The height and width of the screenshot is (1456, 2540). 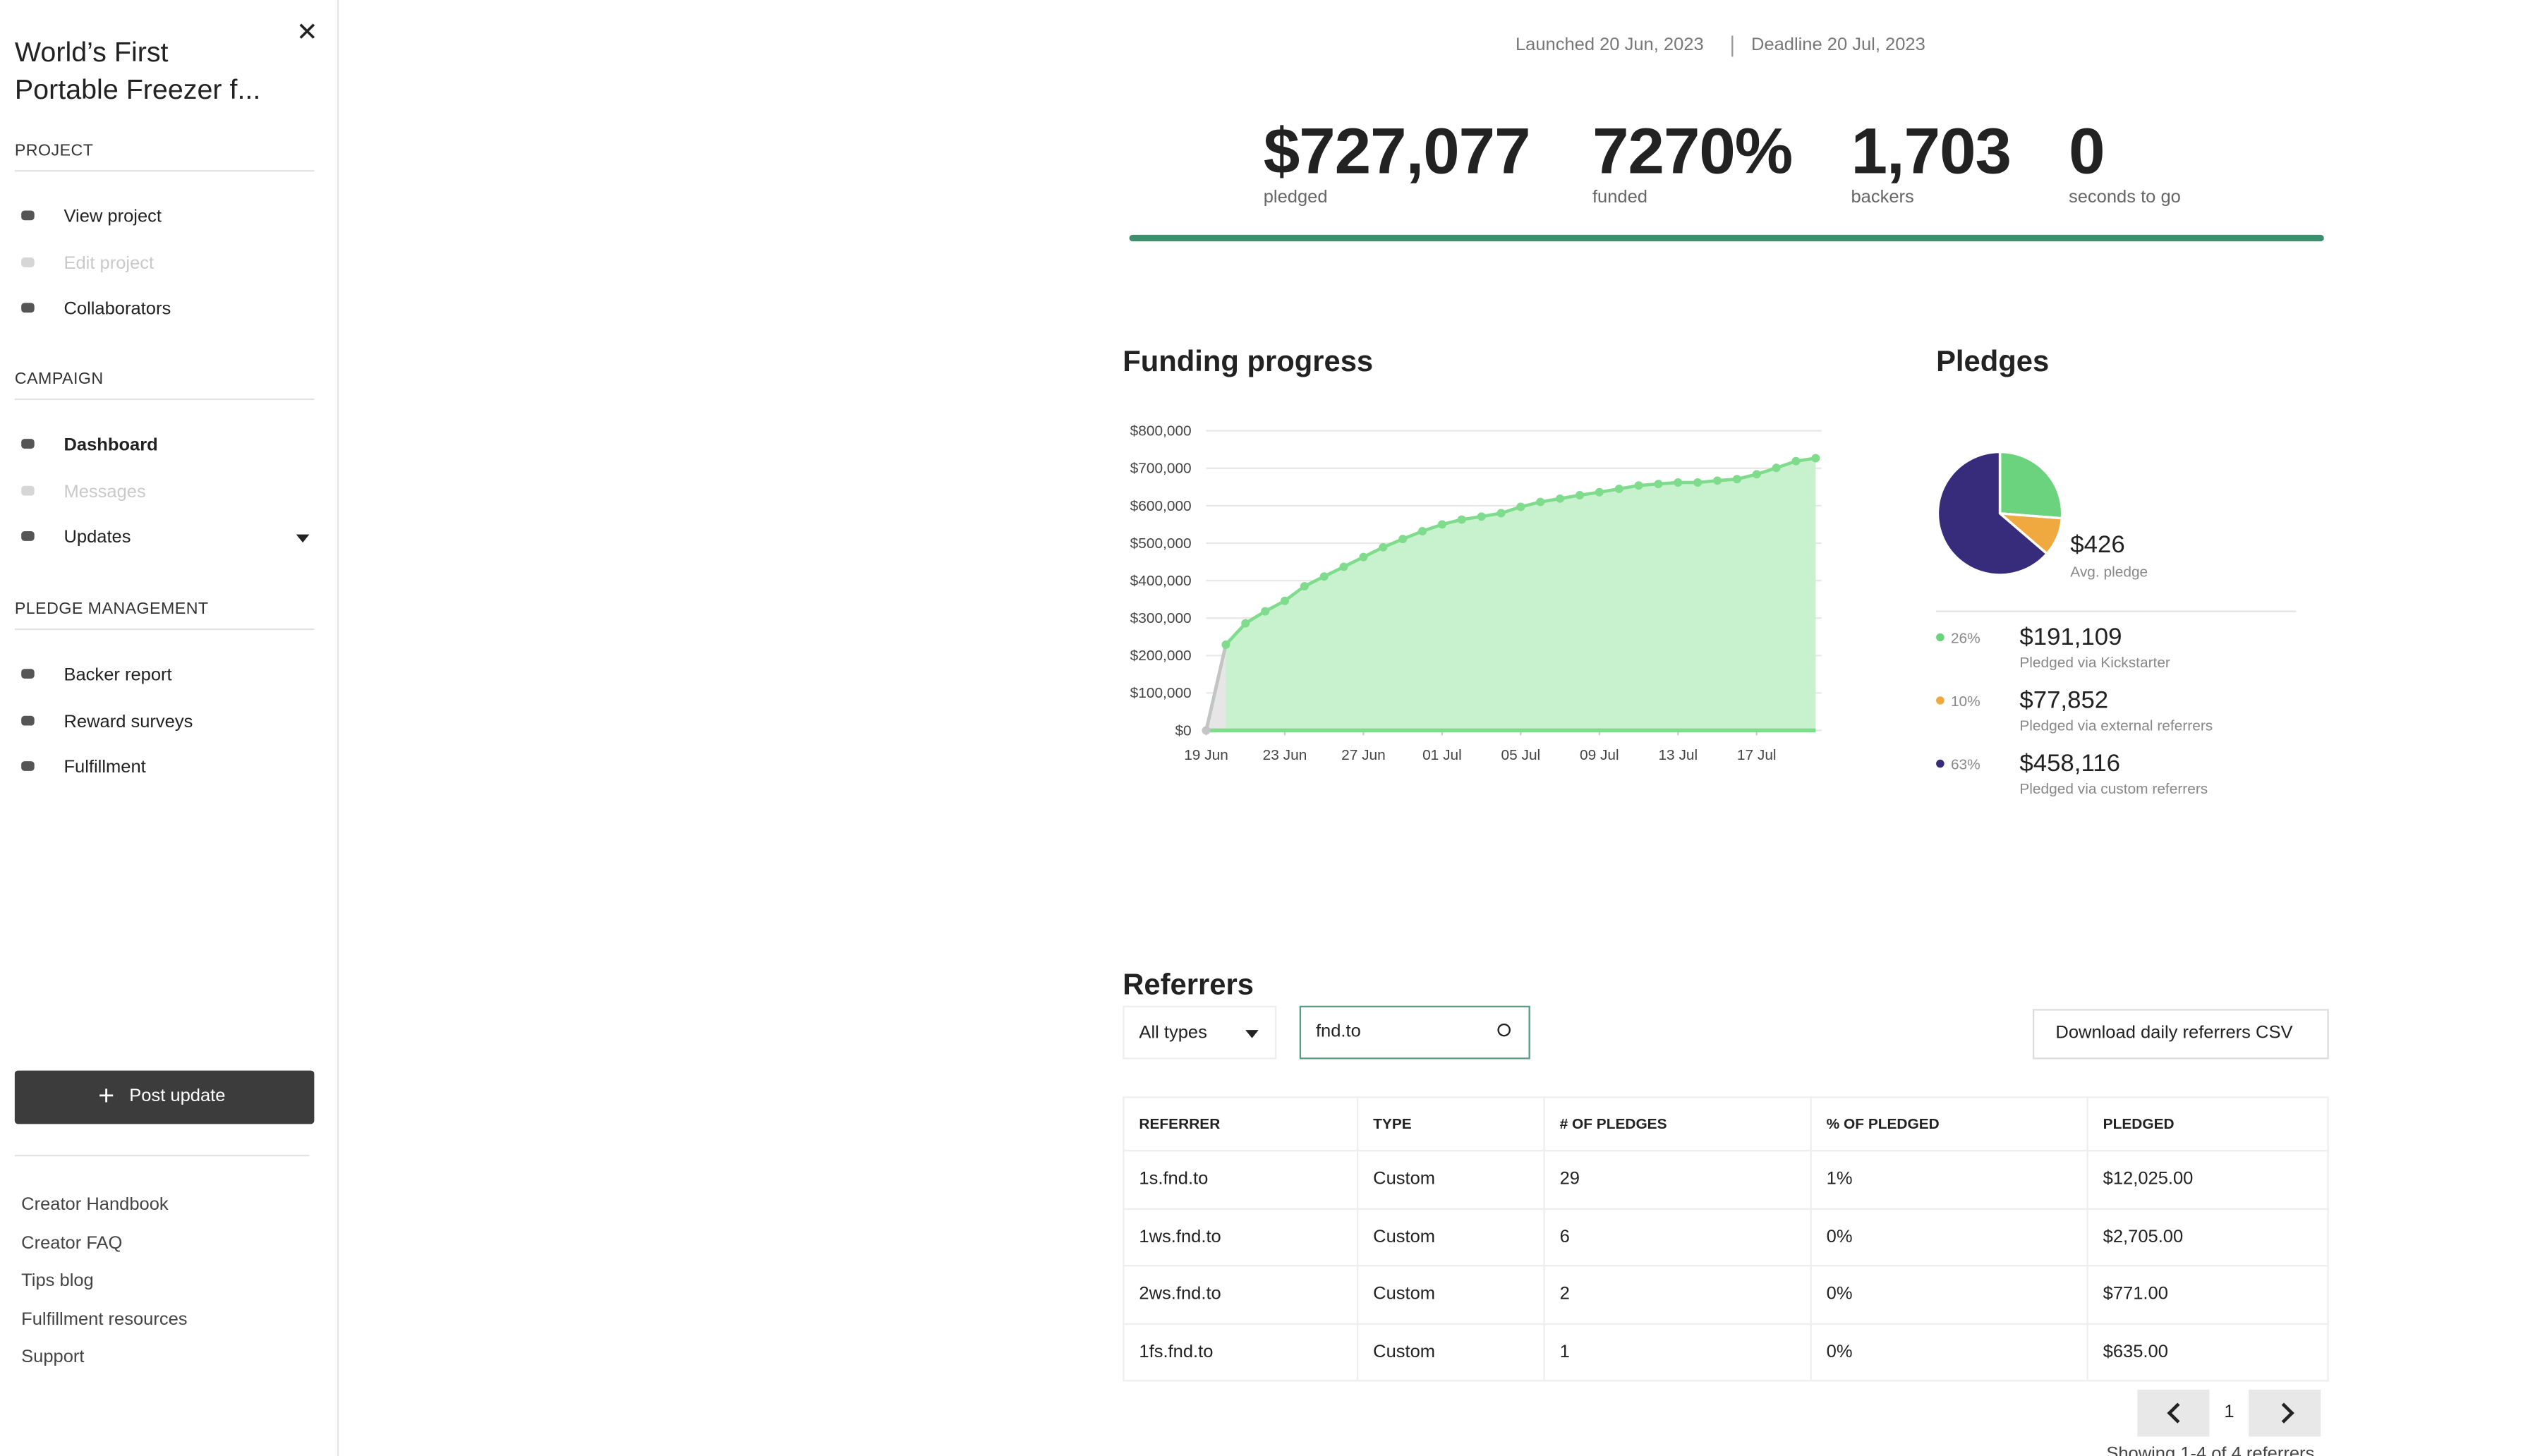 What do you see at coordinates (1940, 637) in the screenshot?
I see `legend-dot` at bounding box center [1940, 637].